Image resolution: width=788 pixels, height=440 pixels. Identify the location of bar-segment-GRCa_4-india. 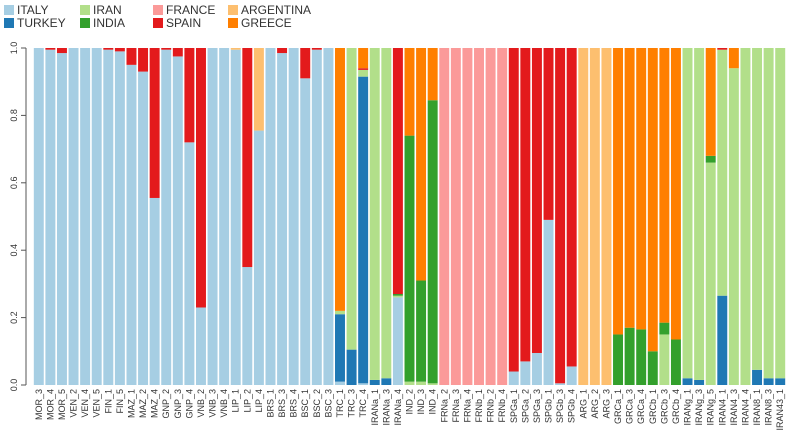
(641, 357).